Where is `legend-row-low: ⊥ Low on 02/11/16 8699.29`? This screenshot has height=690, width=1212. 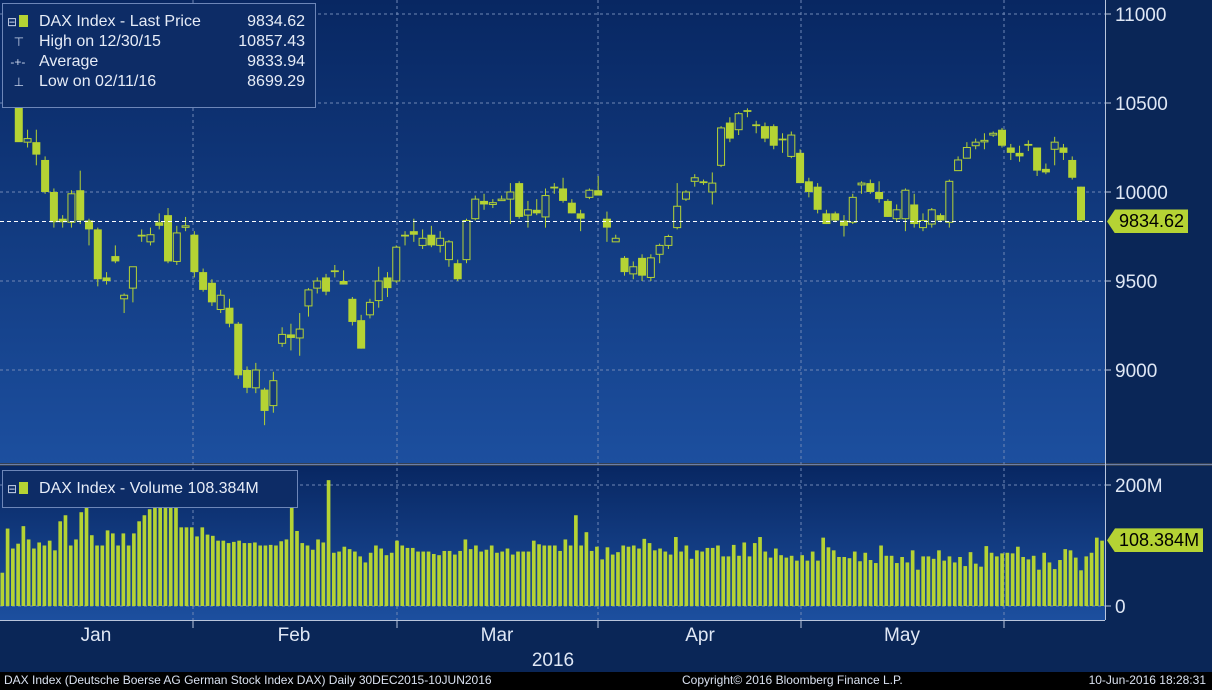 legend-row-low: ⊥ Low on 02/11/16 8699.29 is located at coordinates (159, 82).